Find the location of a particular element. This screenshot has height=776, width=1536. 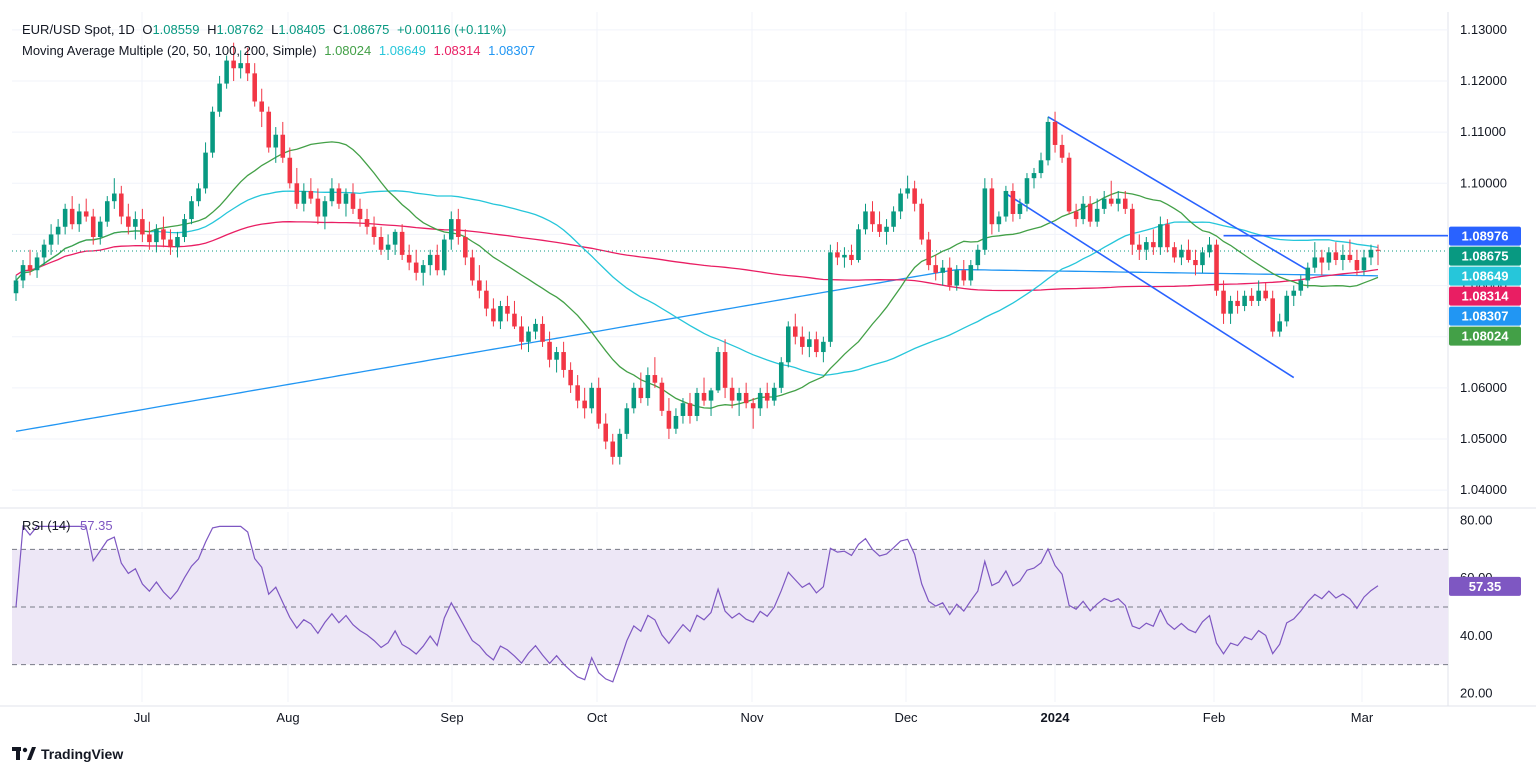

time-tick-label: Mar is located at coordinates (1362, 717).